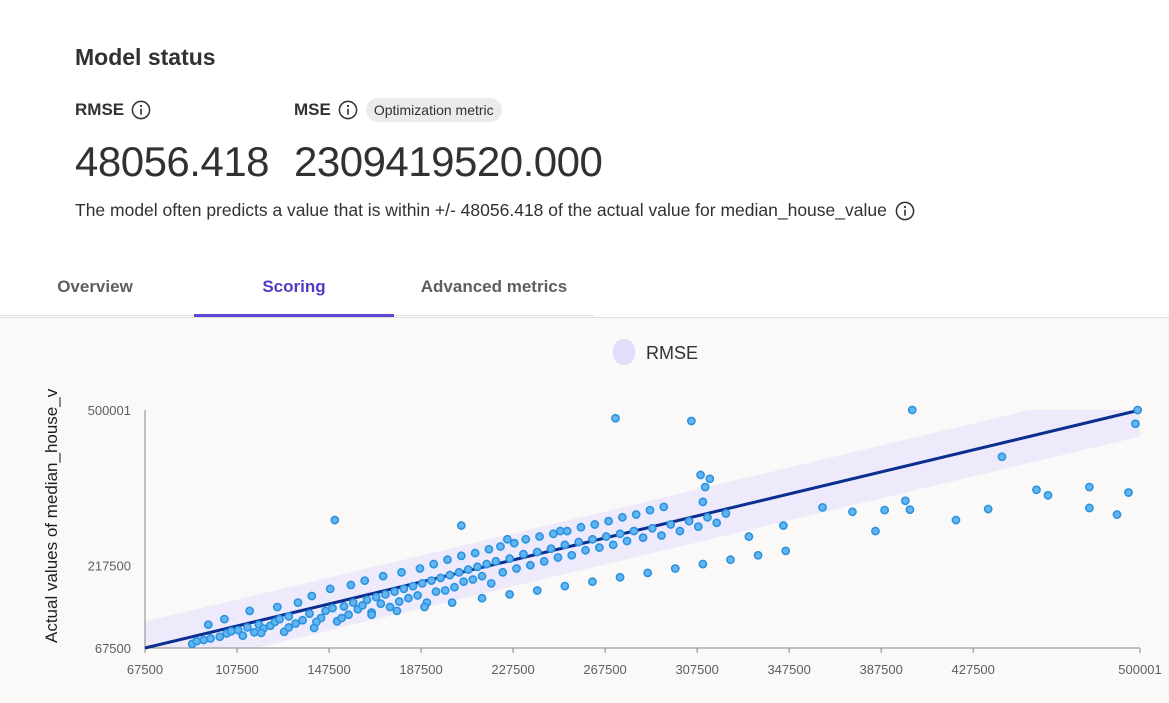  I want to click on y-tick-label: 217500, so click(109, 565).